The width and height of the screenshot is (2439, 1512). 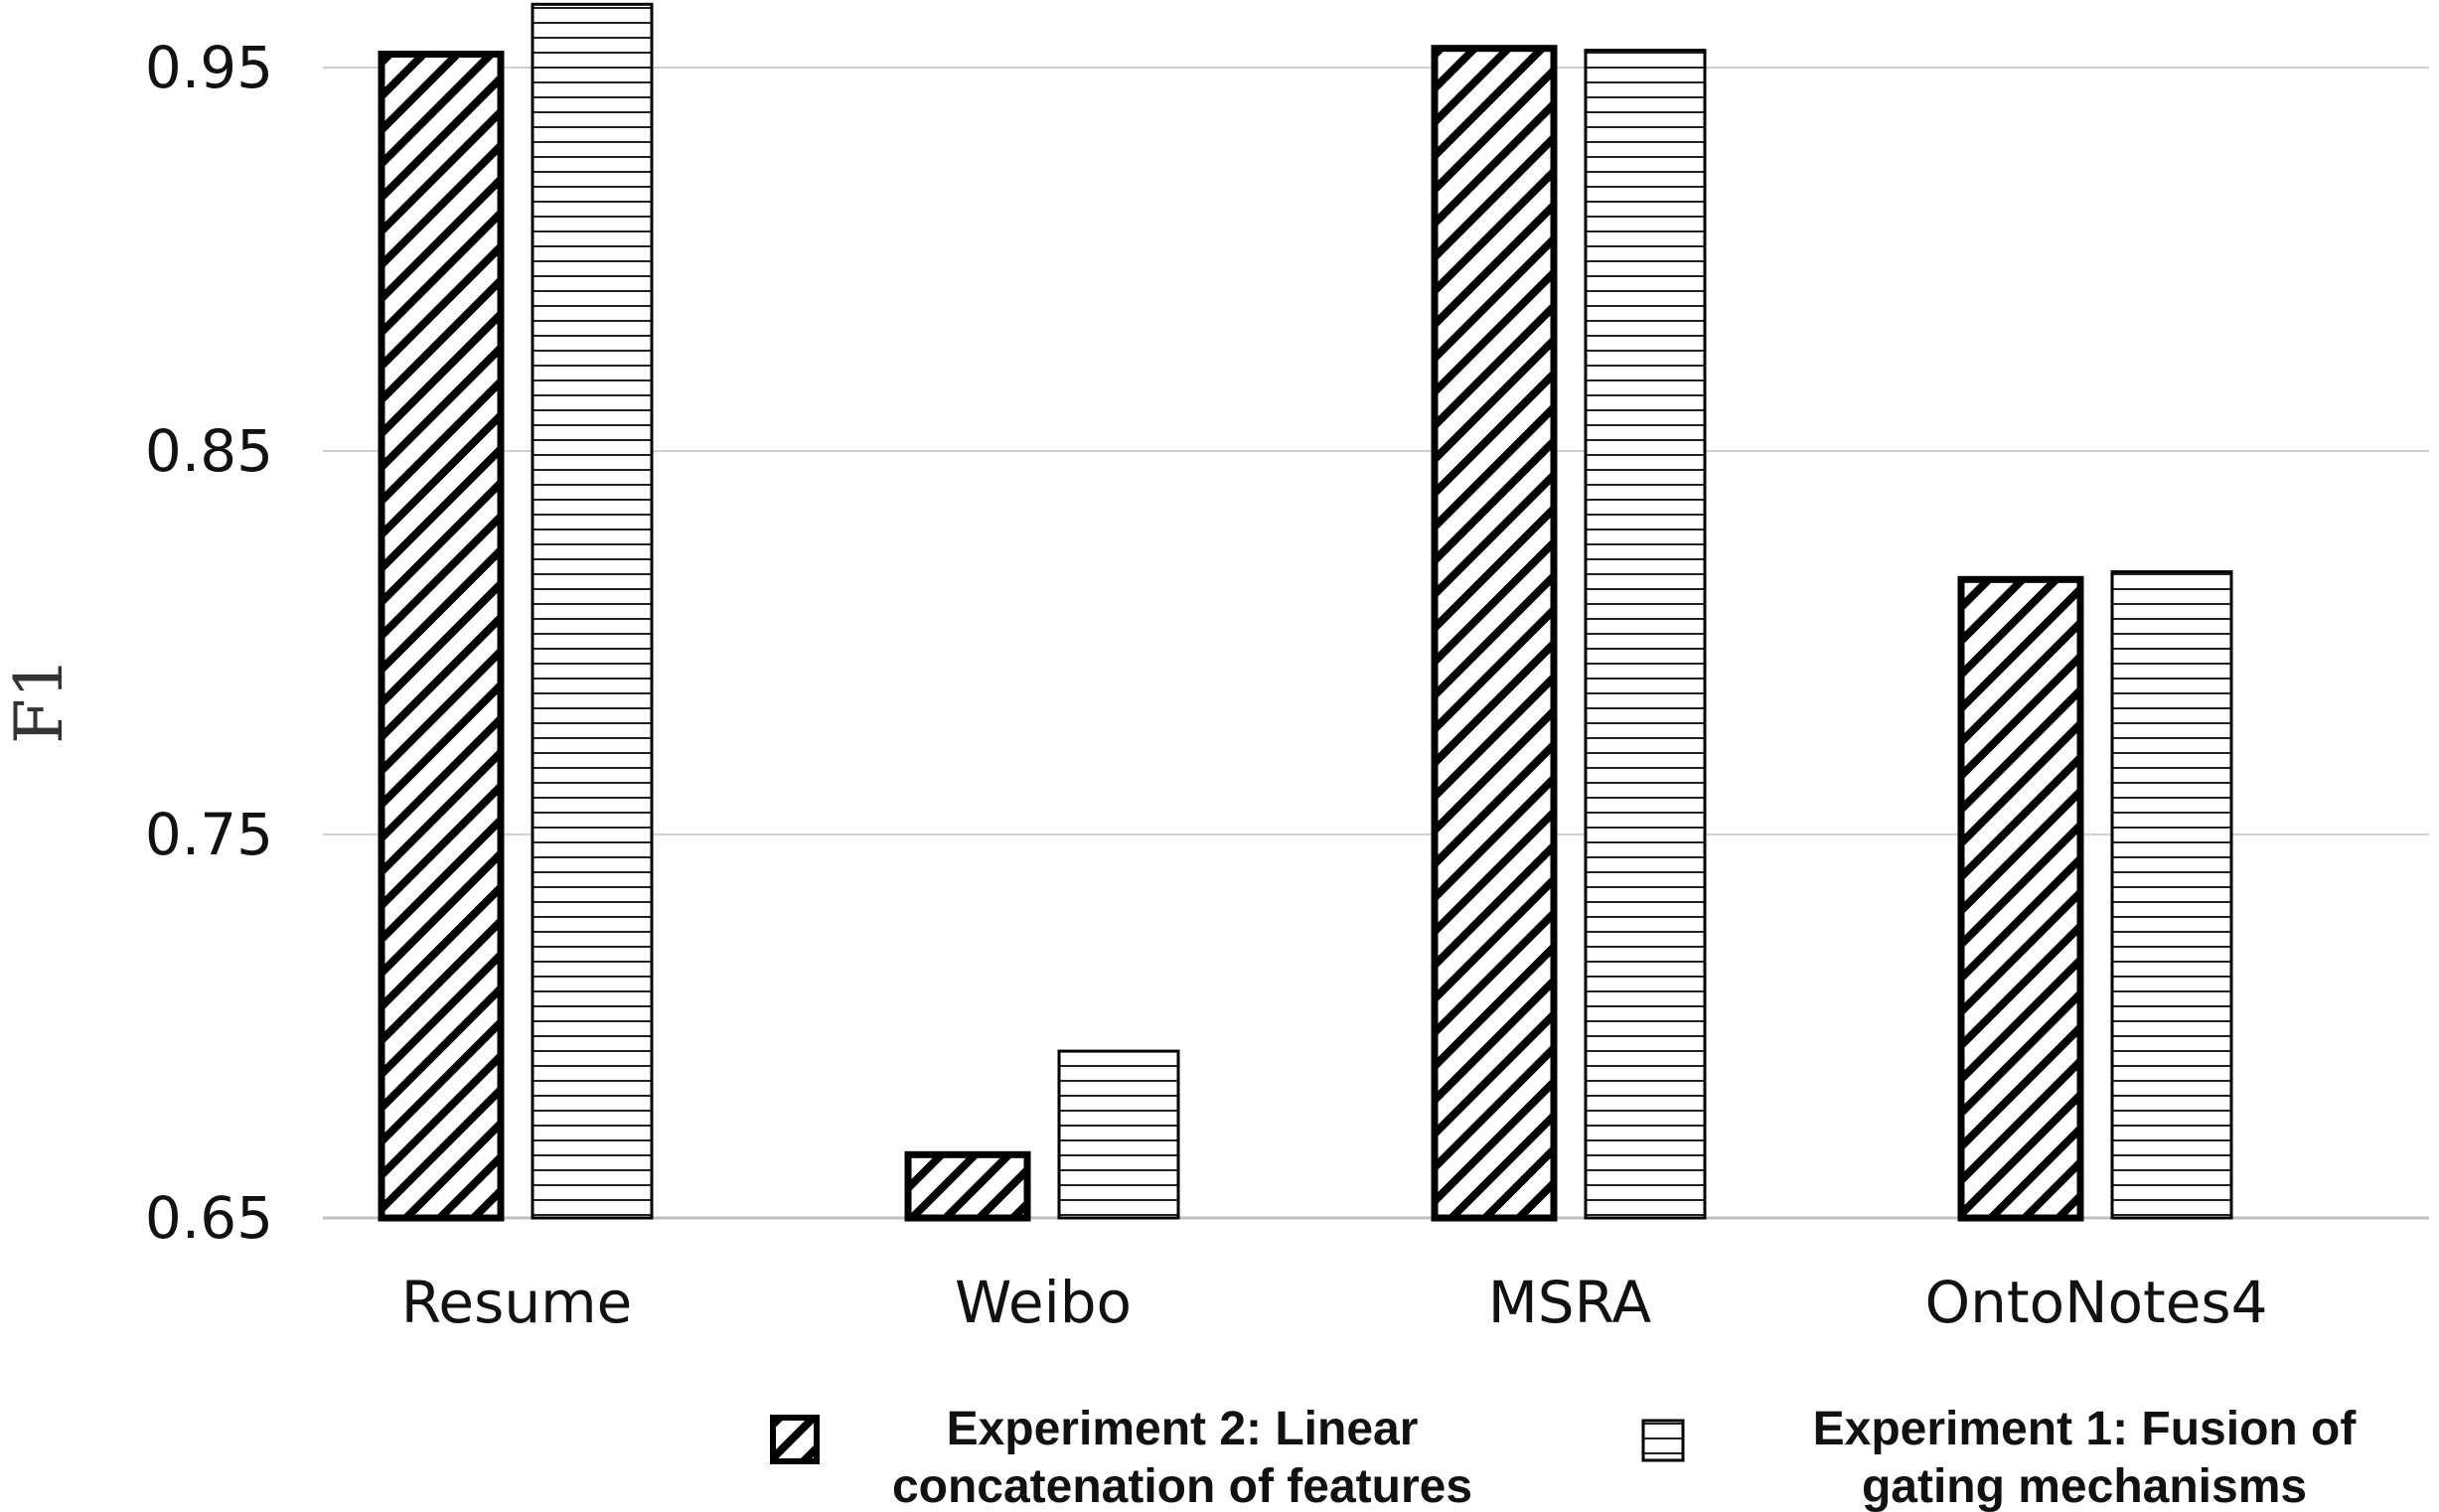 What do you see at coordinates (39, 700) in the screenshot?
I see `y-axis-title: F1` at bounding box center [39, 700].